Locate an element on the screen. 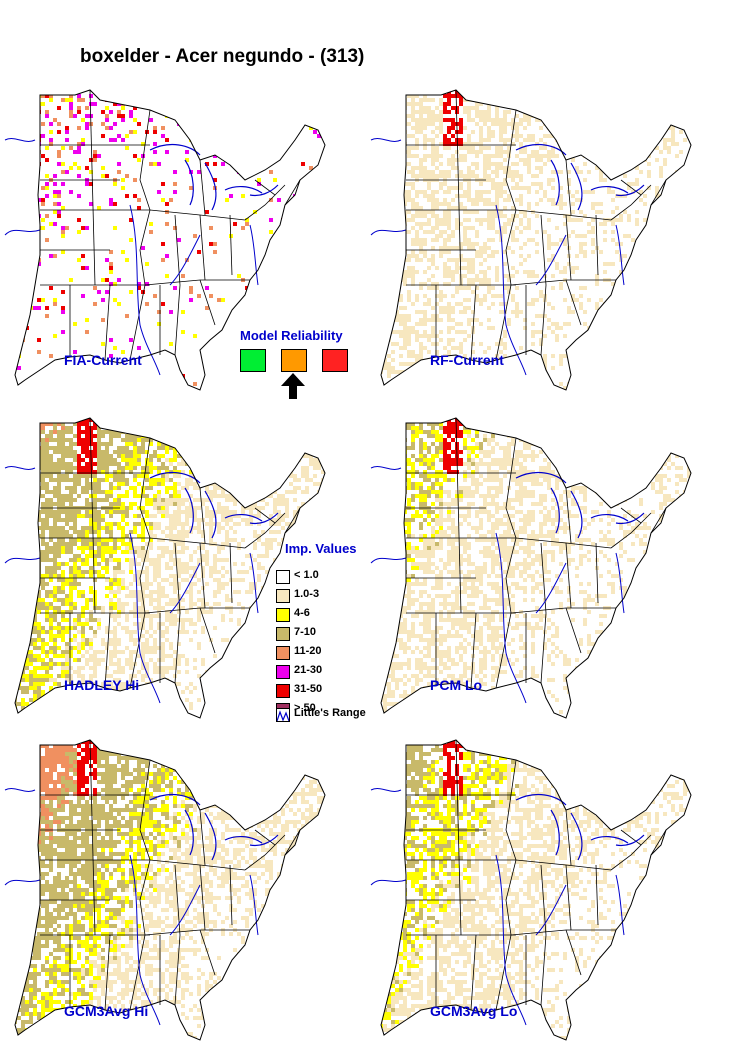 This screenshot has height=1057, width=732. map-panel-hadley-hi: HADLEY Hi is located at coordinates (172, 573).